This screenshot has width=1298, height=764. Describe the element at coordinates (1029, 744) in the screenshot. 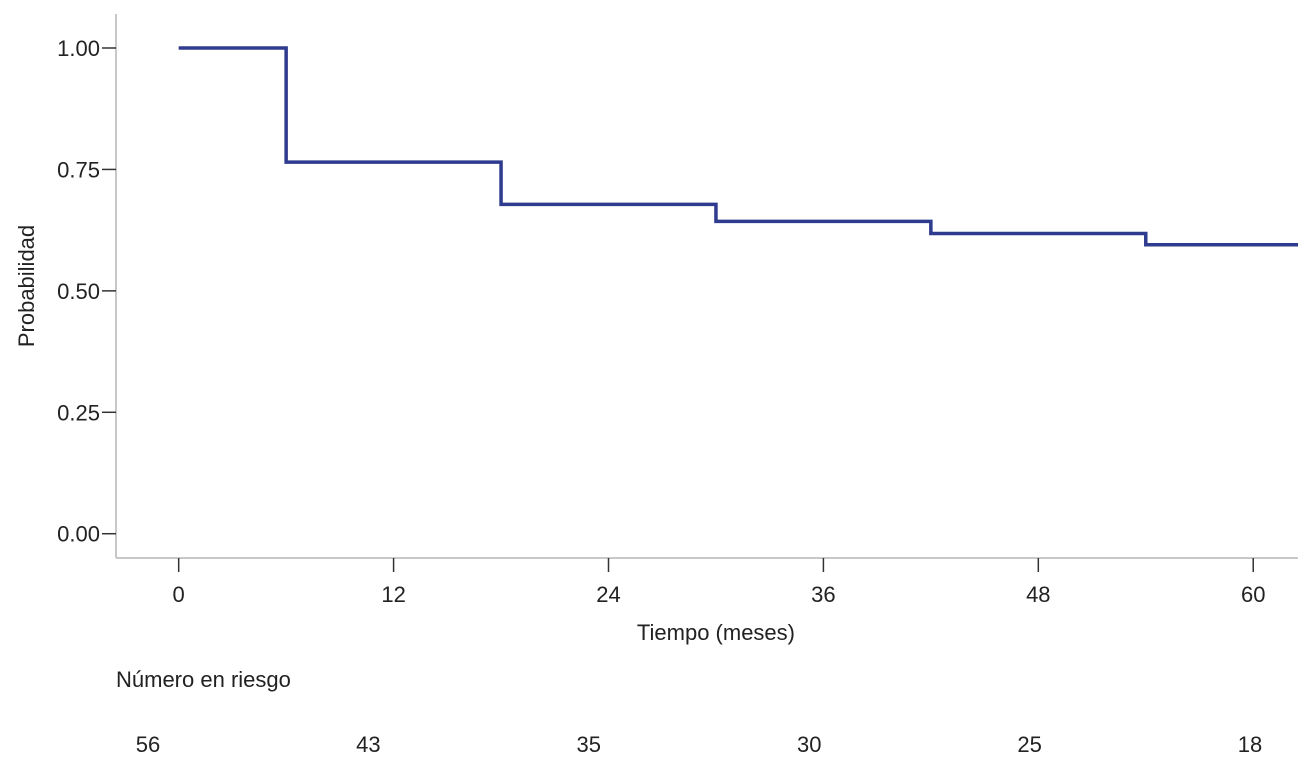

I see `risk-value: 25` at that location.